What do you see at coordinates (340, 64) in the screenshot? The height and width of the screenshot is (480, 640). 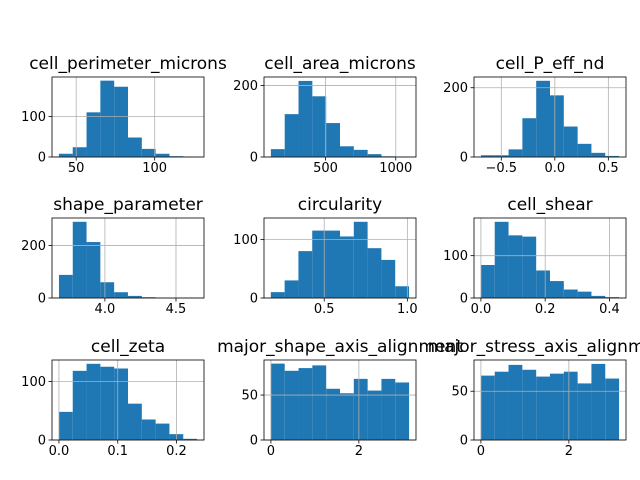 I see `subplot-title: cell_area_microns` at bounding box center [340, 64].